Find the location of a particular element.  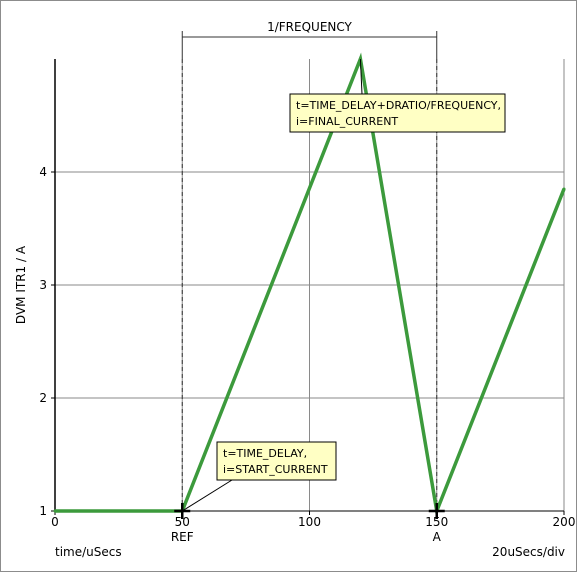

y-tick-label: 3 is located at coordinates (43, 285).